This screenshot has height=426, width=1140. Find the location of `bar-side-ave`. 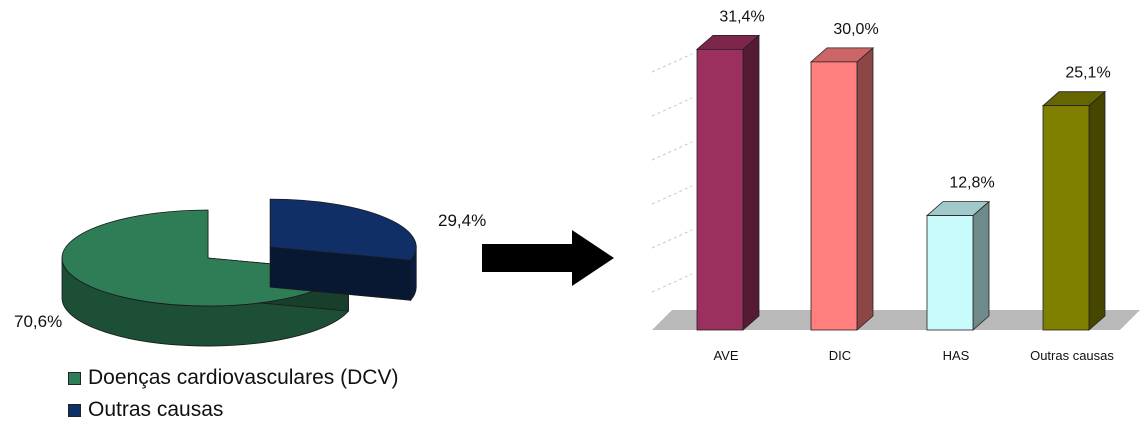

bar-side-ave is located at coordinates (751, 182).